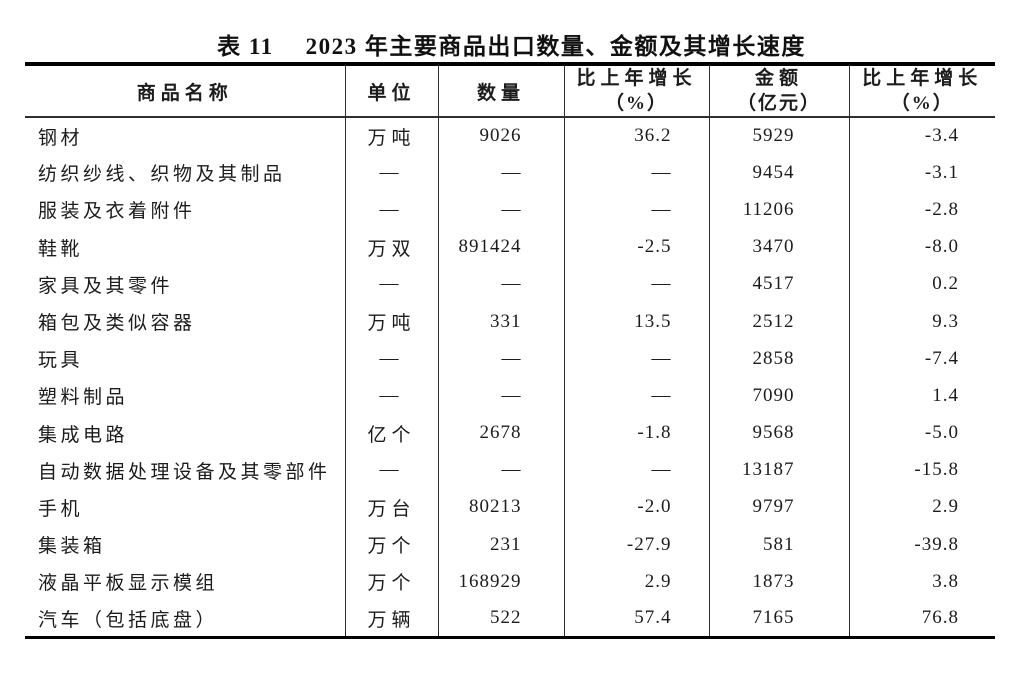  I want to click on cell-name: 鞋靴, so click(61, 249).